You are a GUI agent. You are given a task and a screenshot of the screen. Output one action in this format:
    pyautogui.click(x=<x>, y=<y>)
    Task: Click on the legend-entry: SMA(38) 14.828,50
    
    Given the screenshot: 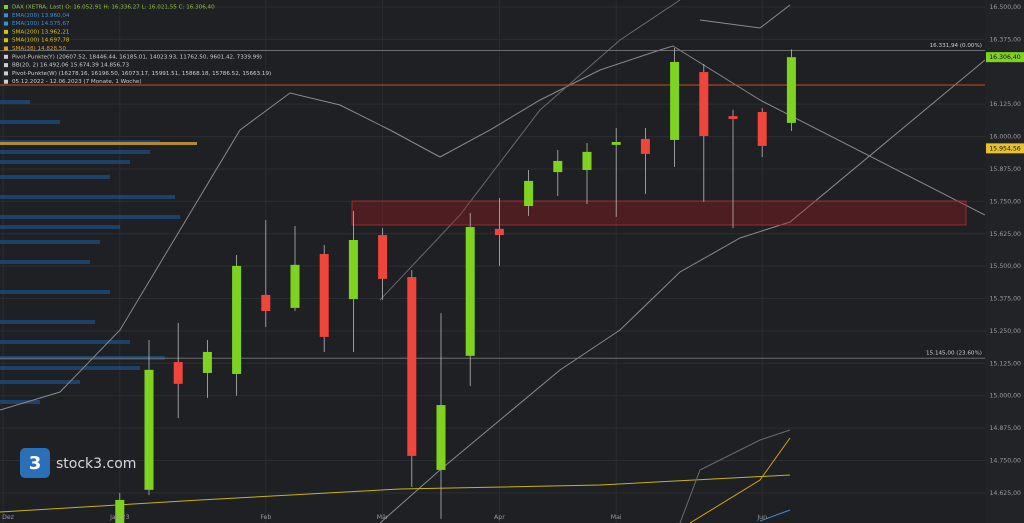 What is the action you would take?
    pyautogui.click(x=39, y=49)
    